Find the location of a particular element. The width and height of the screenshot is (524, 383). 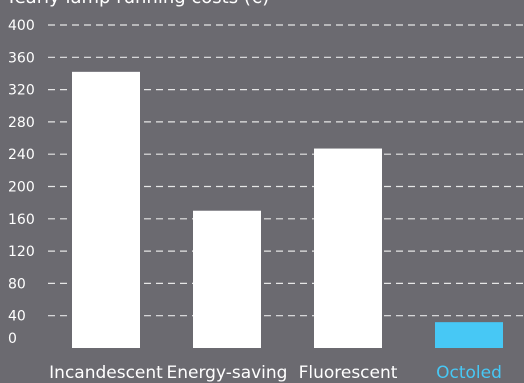

y-tick-label: 160 is located at coordinates (21, 220).